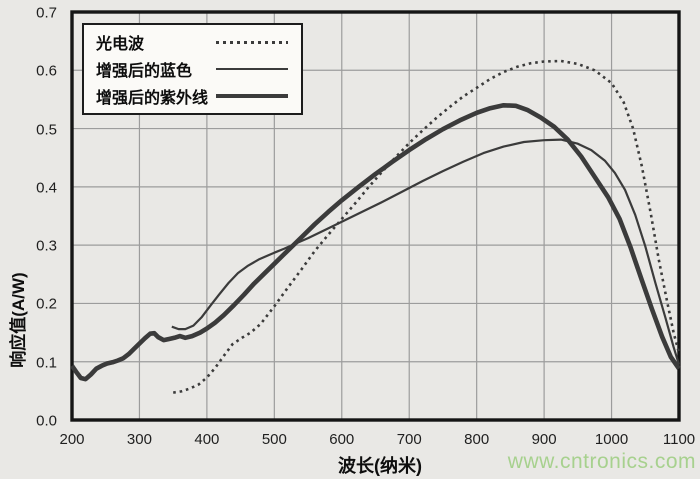 The height and width of the screenshot is (479, 700). Describe the element at coordinates (46, 188) in the screenshot. I see `y-tick-label: 0.4` at that location.